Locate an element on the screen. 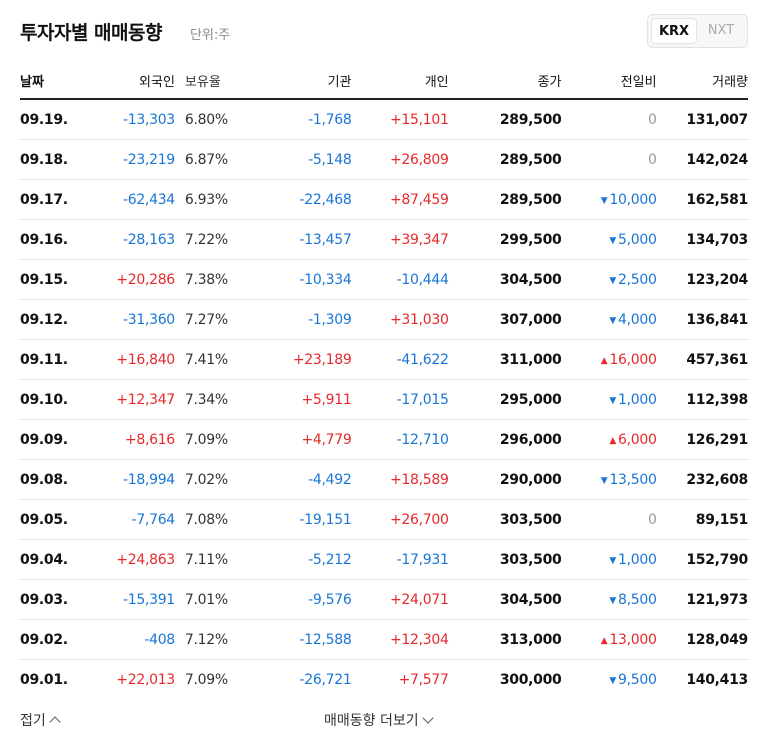  date-cell: 09.02. is located at coordinates (51, 639).